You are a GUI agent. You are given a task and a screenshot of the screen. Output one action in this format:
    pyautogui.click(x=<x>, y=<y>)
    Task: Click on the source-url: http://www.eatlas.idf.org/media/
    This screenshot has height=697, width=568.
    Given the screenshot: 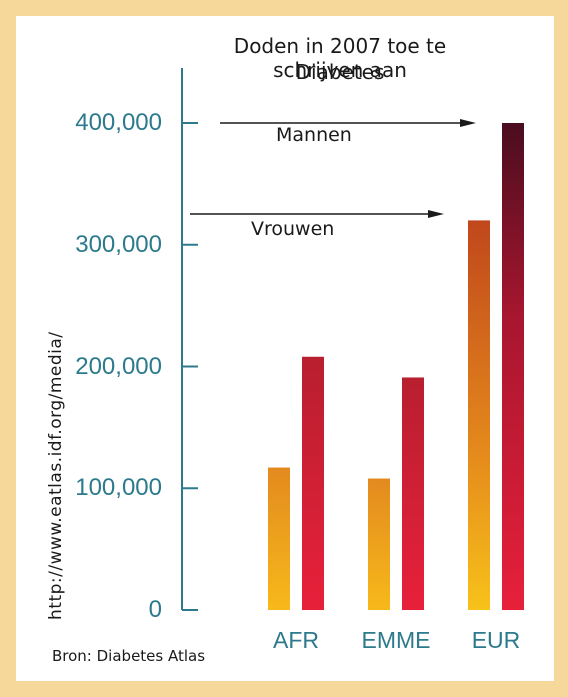 What is the action you would take?
    pyautogui.click(x=56, y=475)
    